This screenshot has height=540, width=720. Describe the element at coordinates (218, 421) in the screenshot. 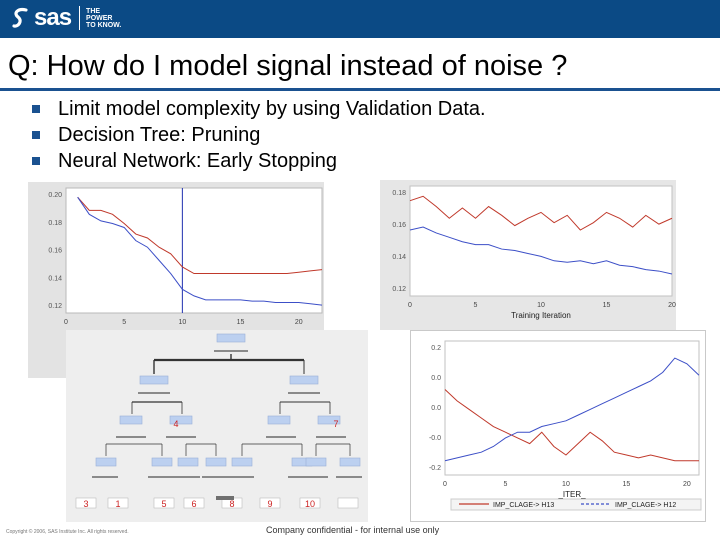

I see `decision-tree-diagram: 4 7 3 1 5 6 8 9 10` at that location.